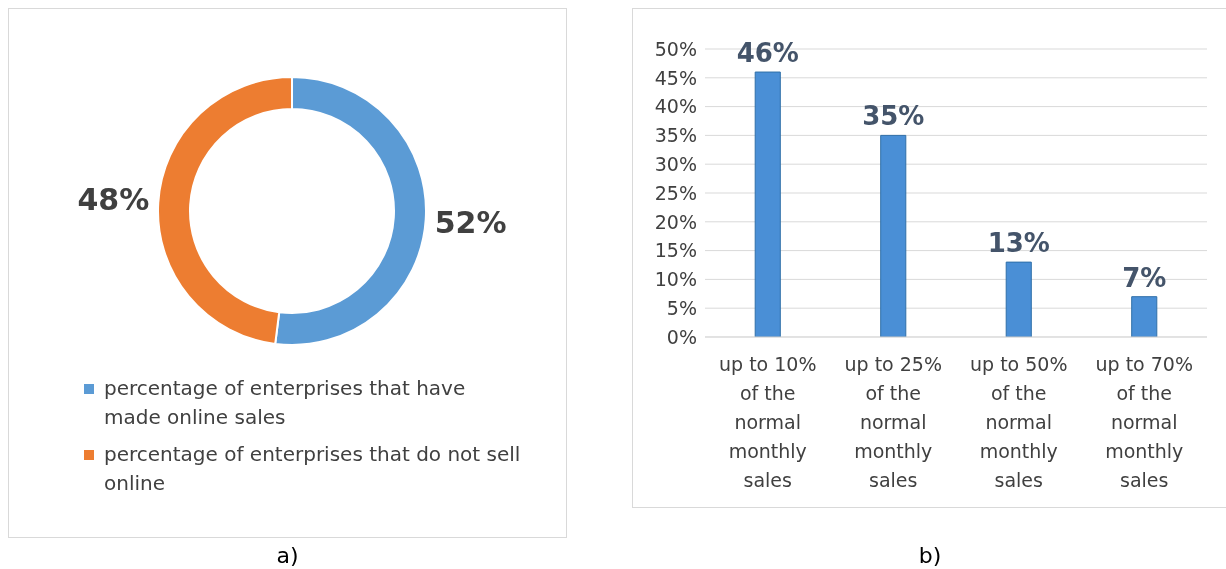  What do you see at coordinates (113, 200) in the screenshot?
I see `data-label: 48%` at bounding box center [113, 200].